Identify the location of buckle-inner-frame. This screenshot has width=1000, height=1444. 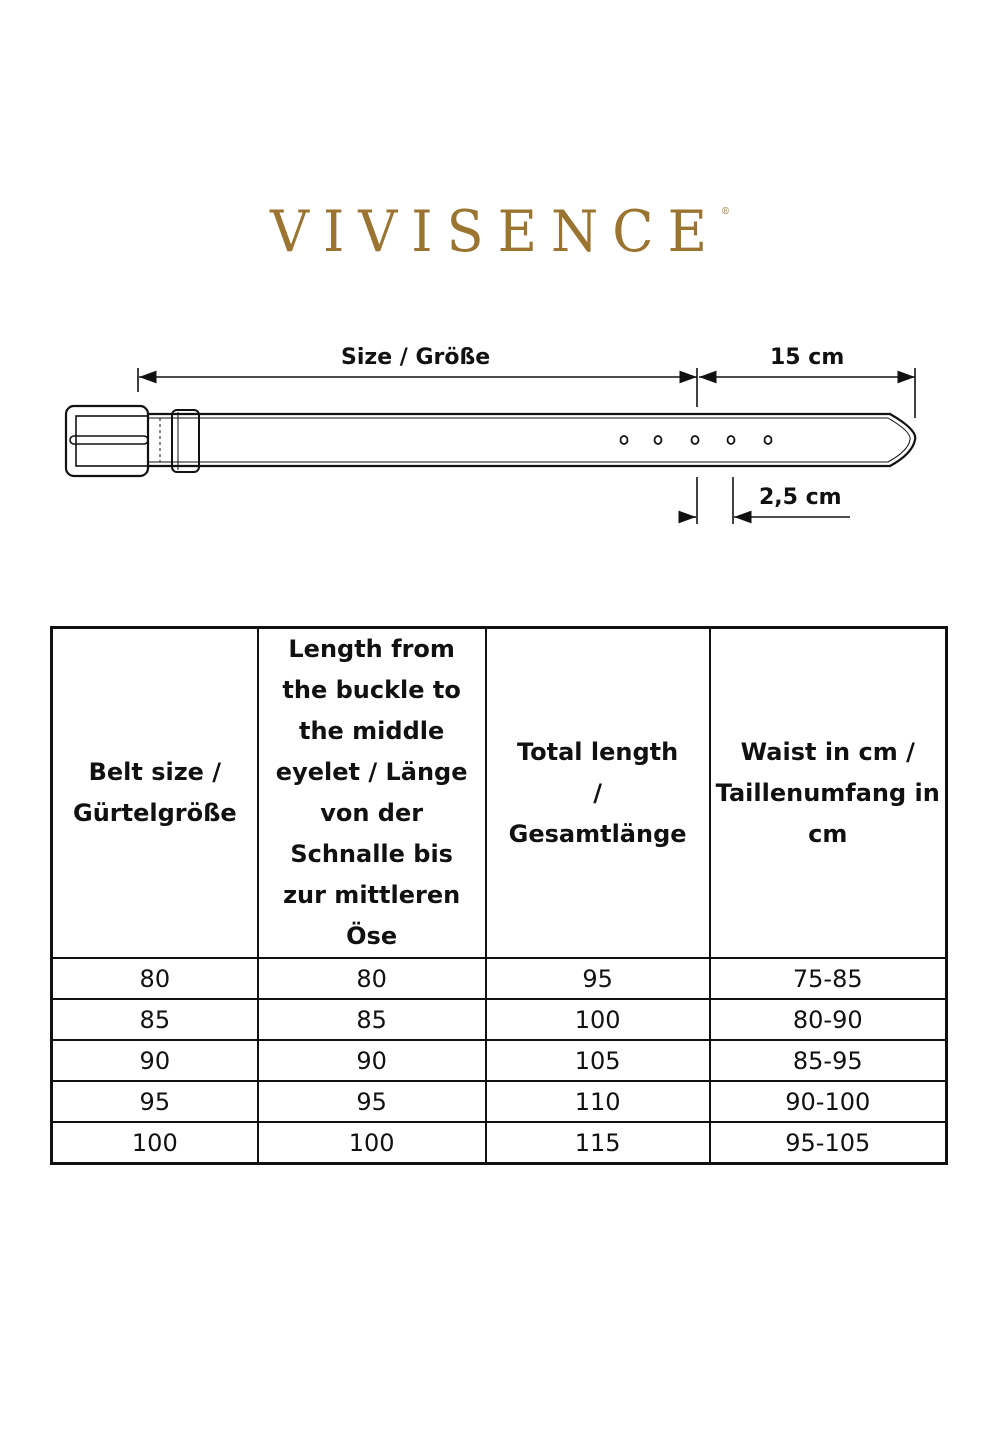
(112, 441).